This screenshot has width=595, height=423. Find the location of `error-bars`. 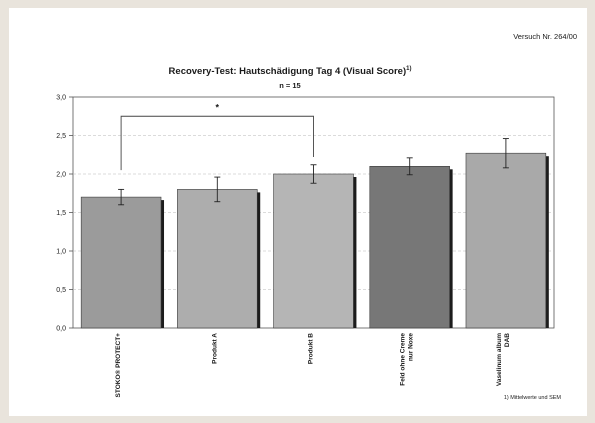

error-bars is located at coordinates (313, 172).